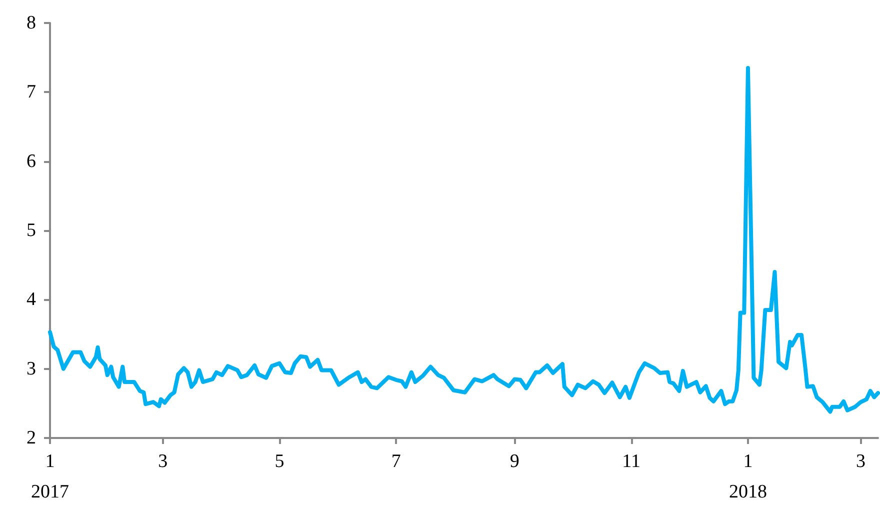  What do you see at coordinates (279, 461) in the screenshot?
I see `x-tick-label: 5` at bounding box center [279, 461].